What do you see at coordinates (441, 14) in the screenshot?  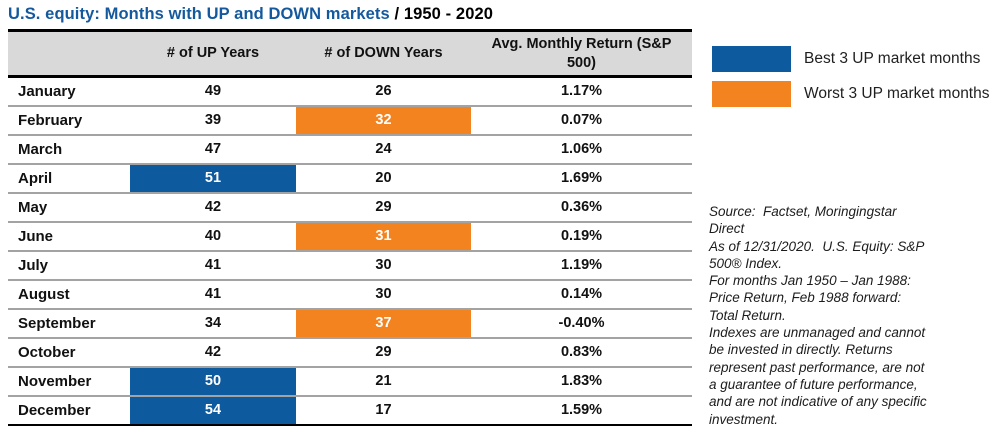 I see `title-period: / 1950 - 2020` at bounding box center [441, 14].